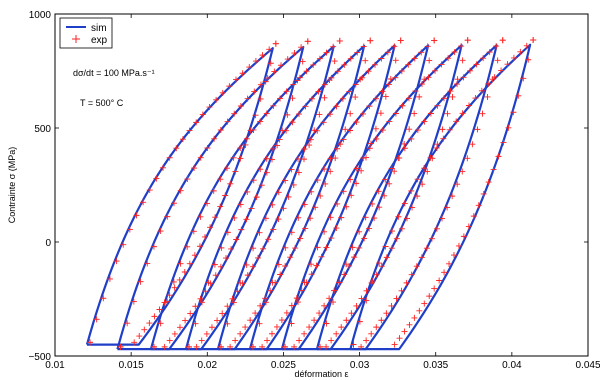 This screenshot has height=380, width=600. What do you see at coordinates (48, 243) in the screenshot?
I see `y-tick-label: 0` at bounding box center [48, 243].